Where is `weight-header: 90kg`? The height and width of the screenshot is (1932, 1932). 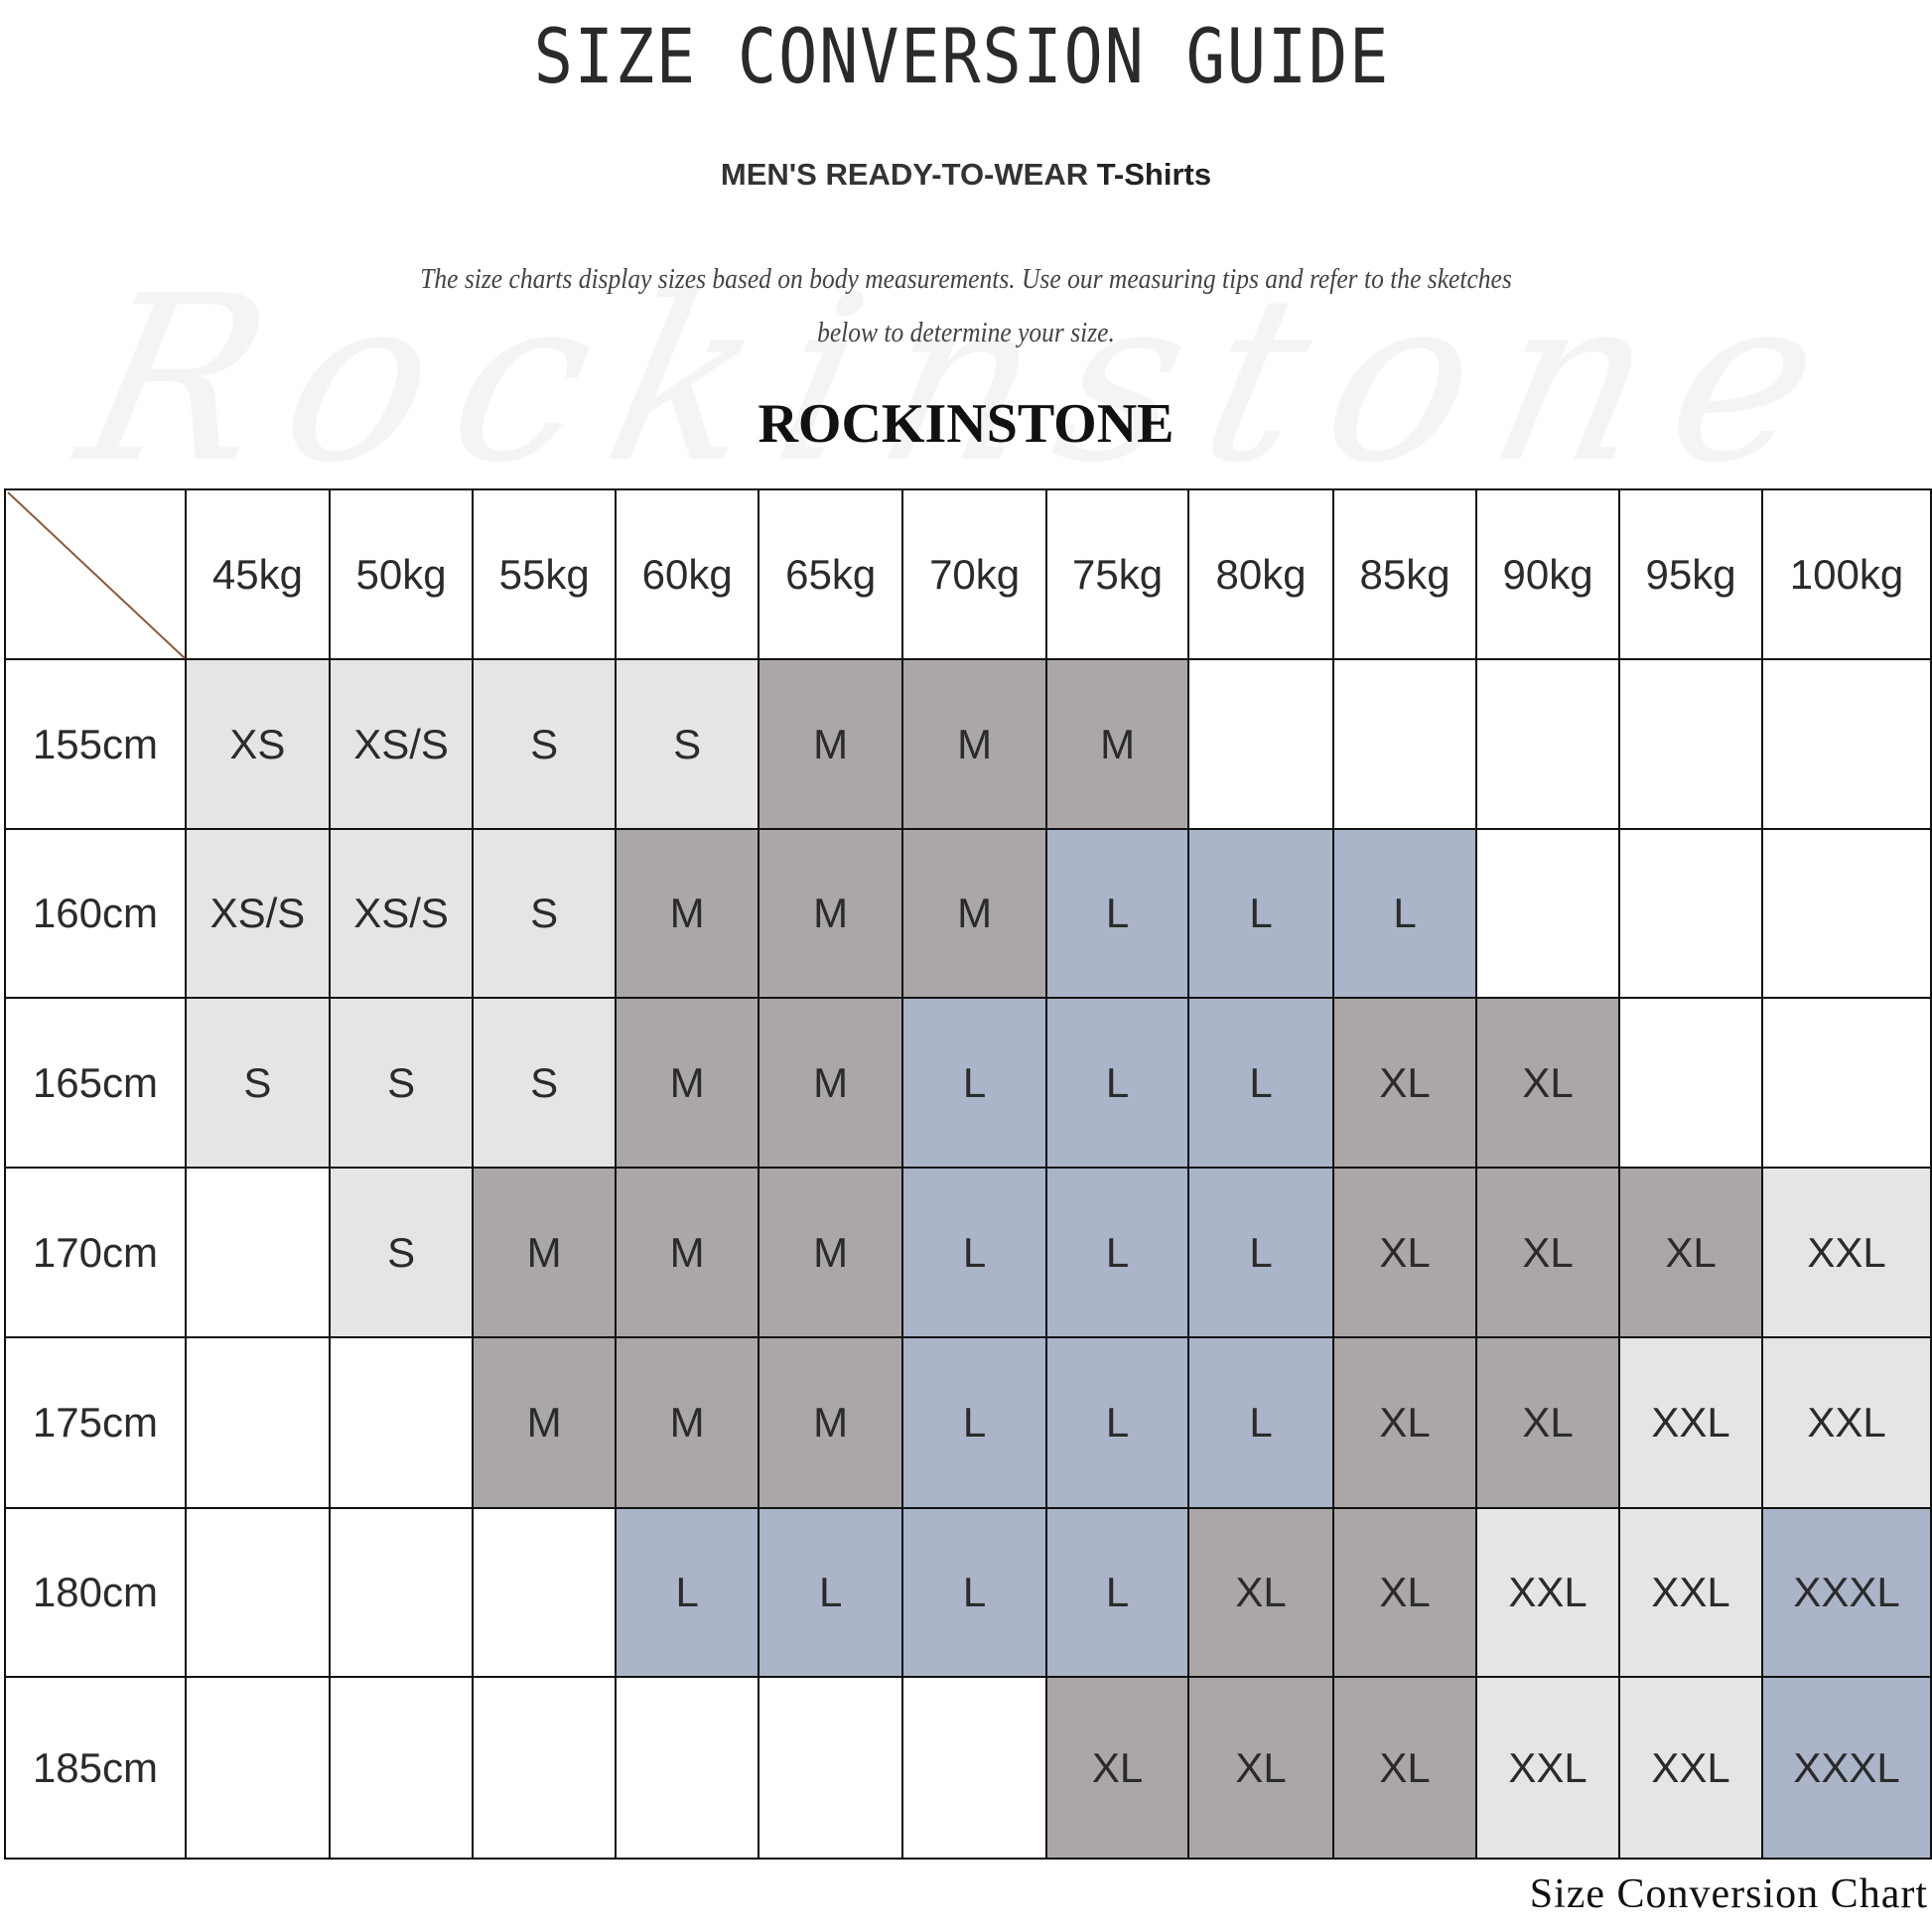 weight-header: 90kg is located at coordinates (1548, 574).